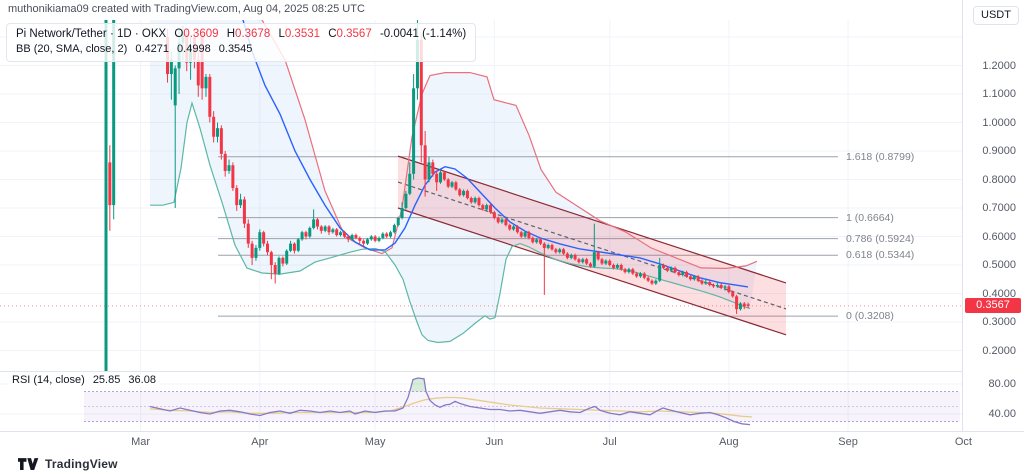  Describe the element at coordinates (494, 442) in the screenshot. I see `month-label-jun: Jun` at that location.